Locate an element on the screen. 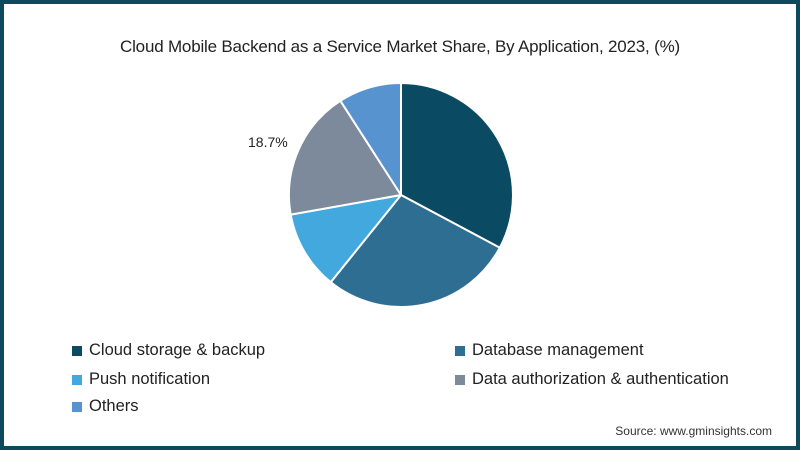 The width and height of the screenshot is (800, 450). legend-item-database-management: Database management is located at coordinates (549, 350).